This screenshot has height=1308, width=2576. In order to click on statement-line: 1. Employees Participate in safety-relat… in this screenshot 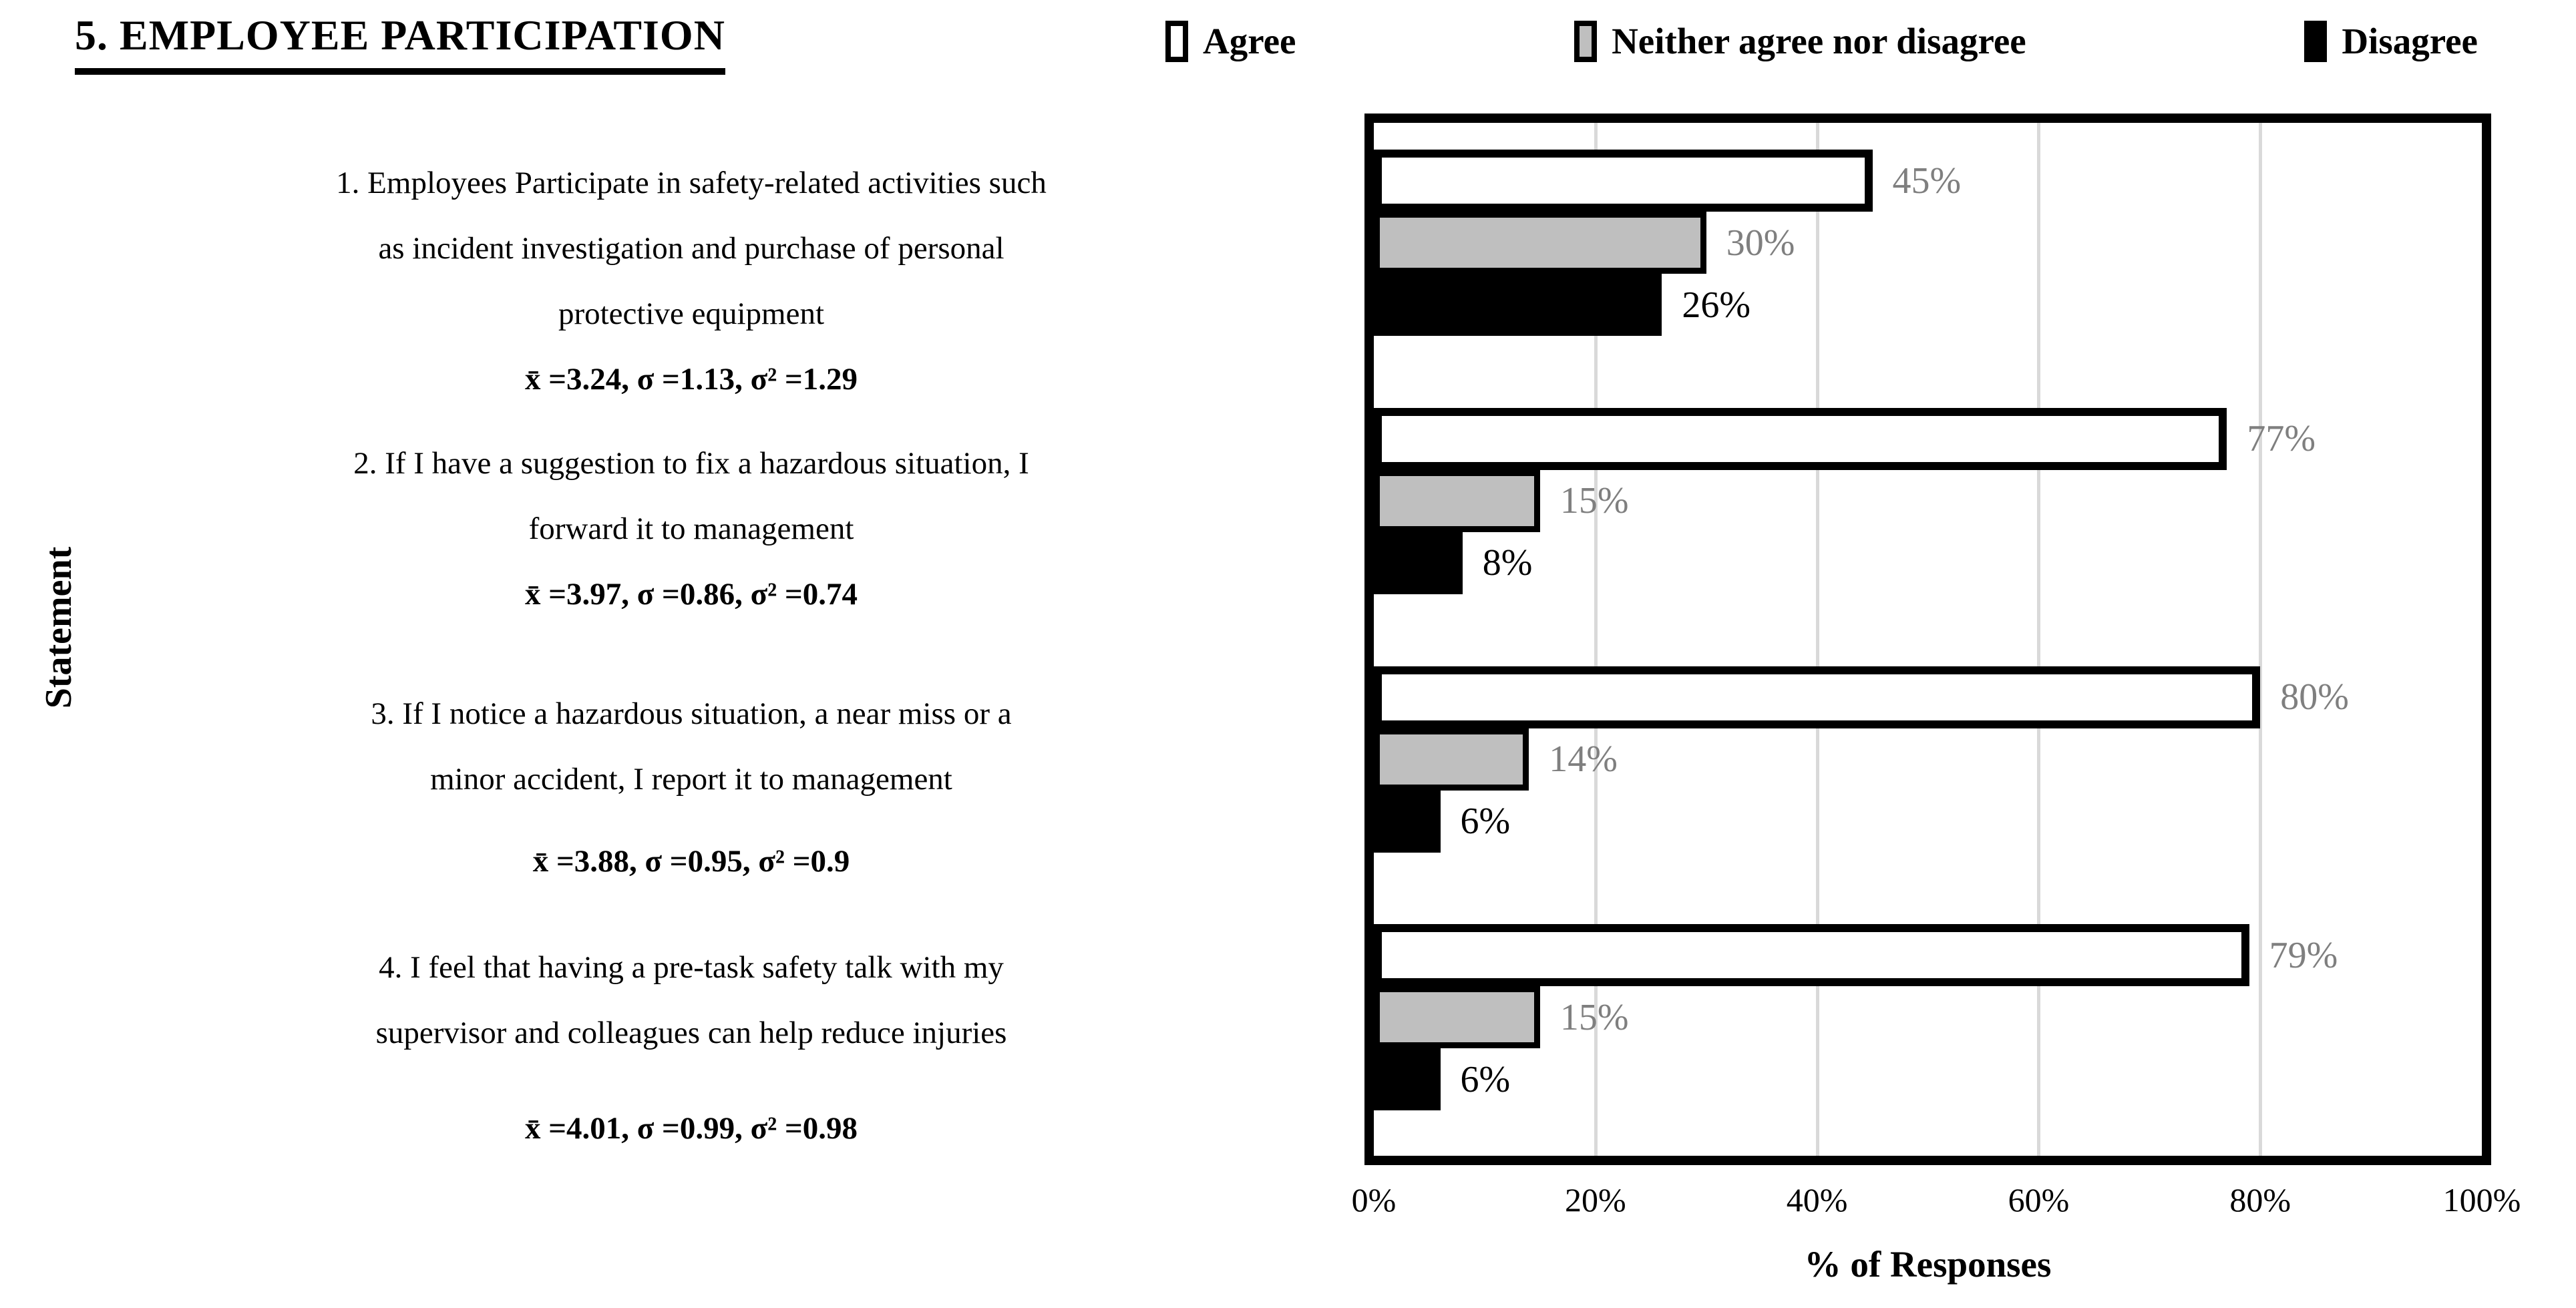, I will do `click(692, 183)`.